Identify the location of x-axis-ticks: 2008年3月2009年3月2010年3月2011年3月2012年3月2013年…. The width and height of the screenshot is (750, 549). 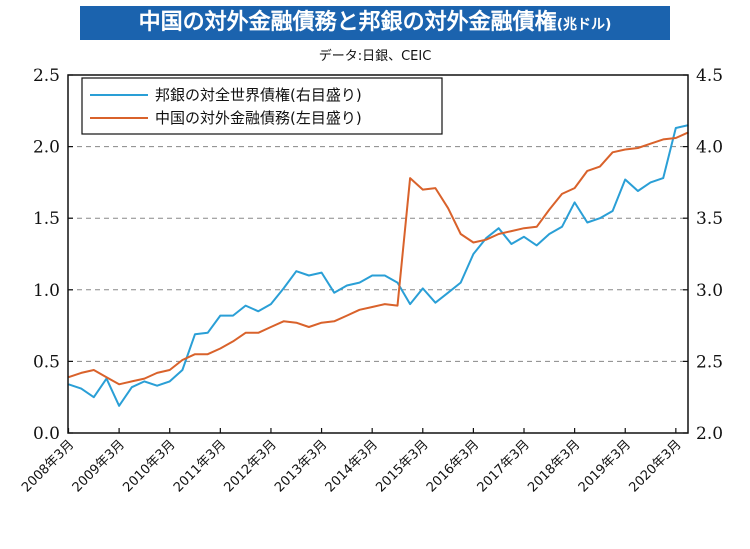
(352, 461).